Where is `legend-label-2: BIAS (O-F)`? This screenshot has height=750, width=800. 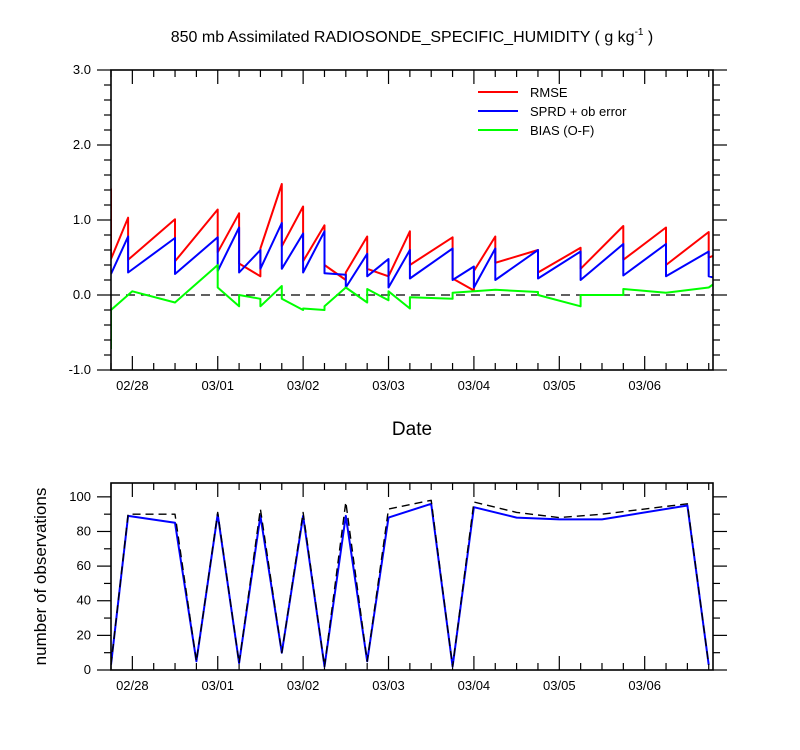
legend-label-2: BIAS (O-F) is located at coordinates (562, 130).